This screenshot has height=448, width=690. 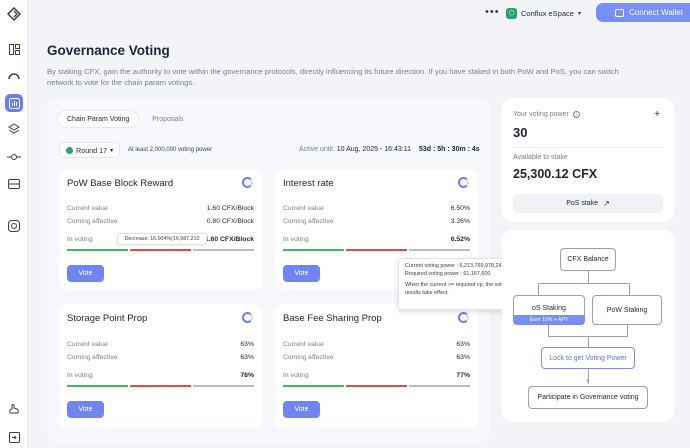 I want to click on row-value: 6.50%, so click(x=460, y=208).